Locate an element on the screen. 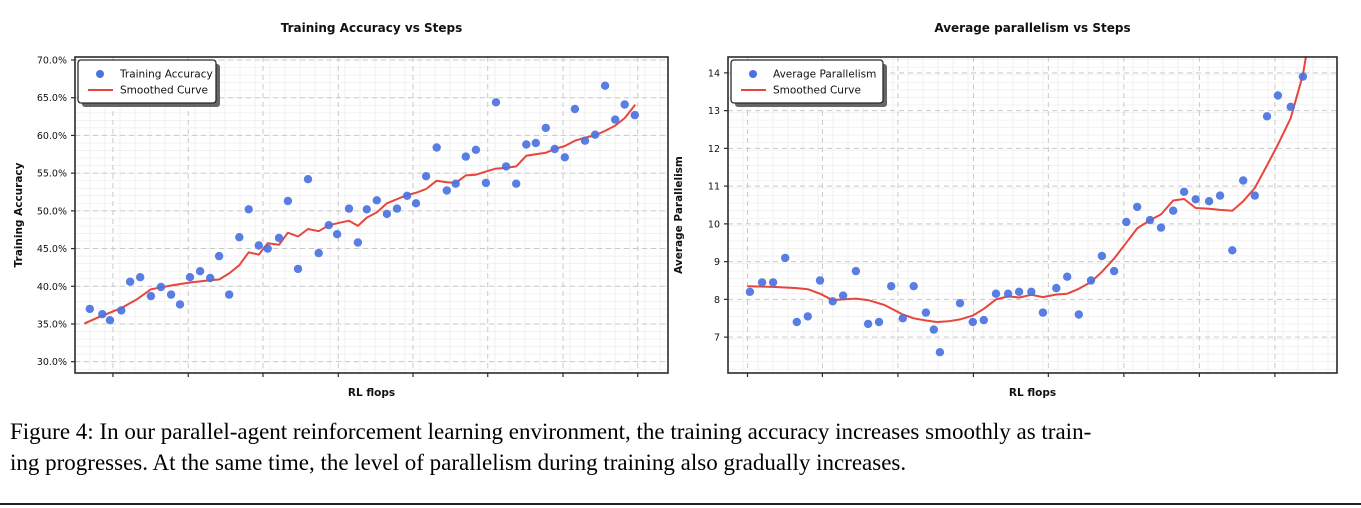  y-tick-label: 10 is located at coordinates (714, 224).